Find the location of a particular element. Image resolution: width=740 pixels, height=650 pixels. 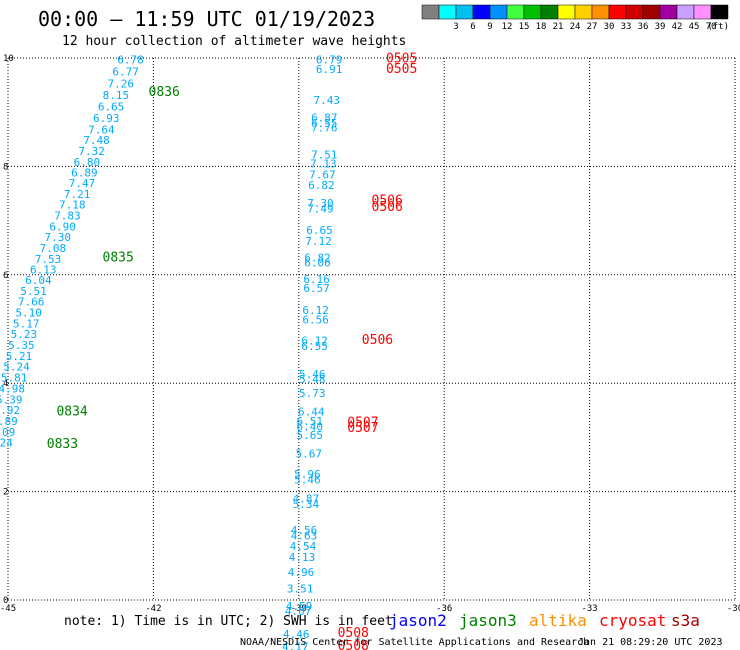

time-label: 0508 is located at coordinates (353, 644).